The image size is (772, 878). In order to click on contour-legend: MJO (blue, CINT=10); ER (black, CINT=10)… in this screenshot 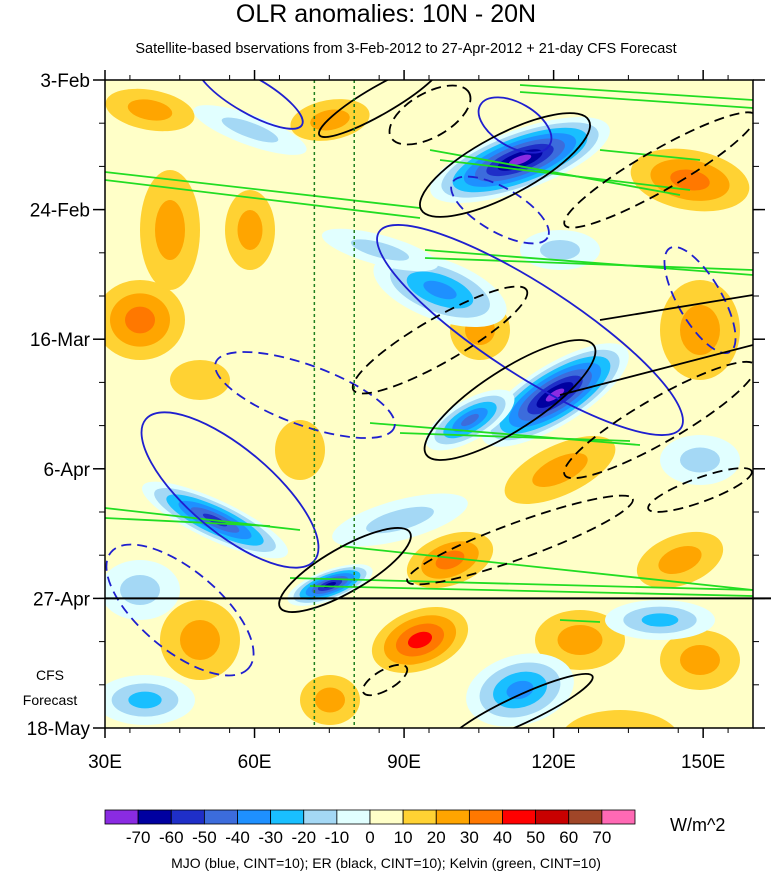, I will do `click(386, 863)`.